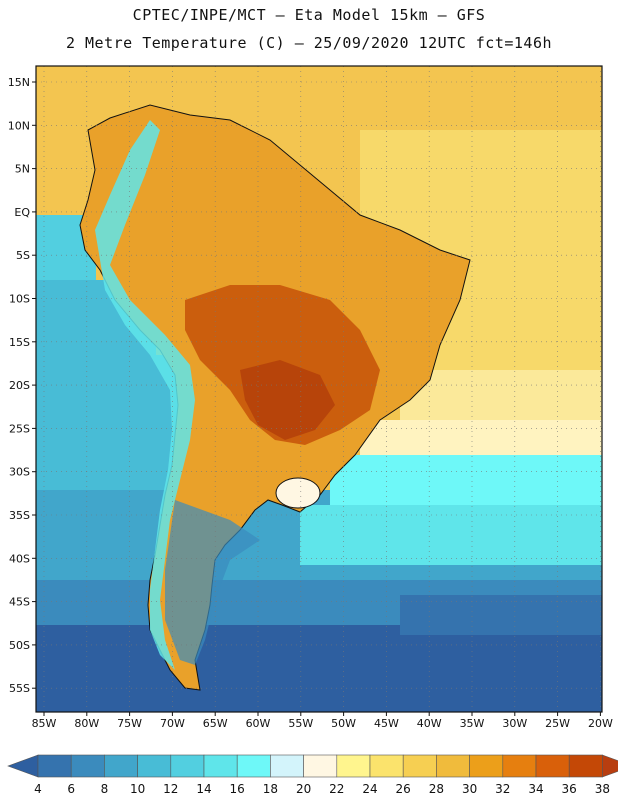 The image size is (618, 800). What do you see at coordinates (22, 212) in the screenshot?
I see `lat-label: EQ` at bounding box center [22, 212].